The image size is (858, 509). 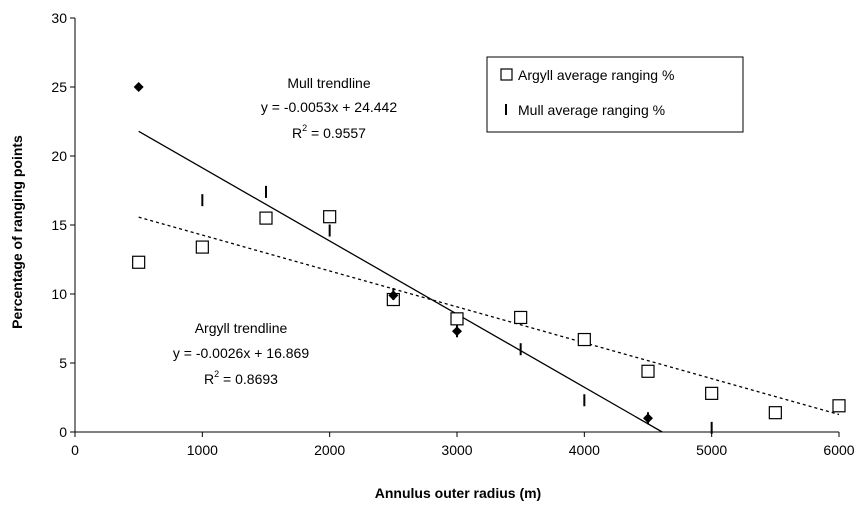 I want to click on argyll-annotation-equation: y = -0.0026x + 16.869, so click(x=241, y=353).